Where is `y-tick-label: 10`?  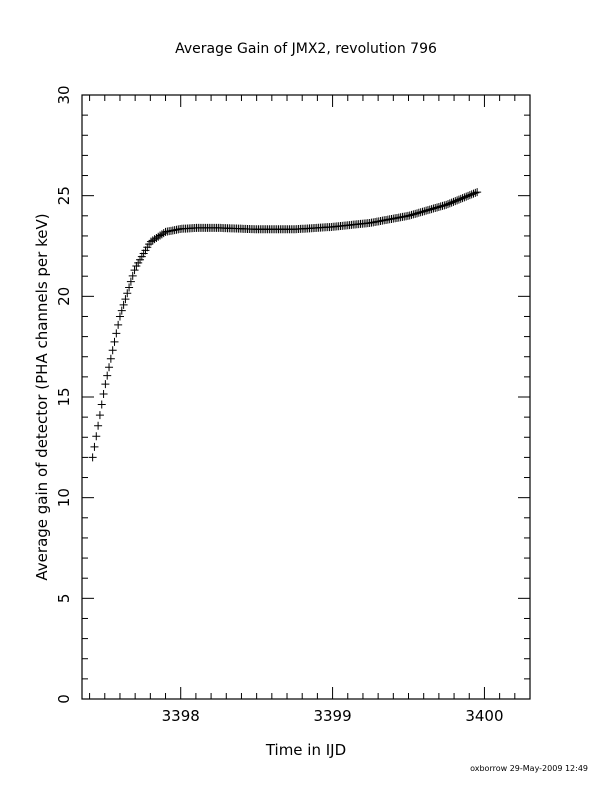
y-tick-label: 10 is located at coordinates (64, 497).